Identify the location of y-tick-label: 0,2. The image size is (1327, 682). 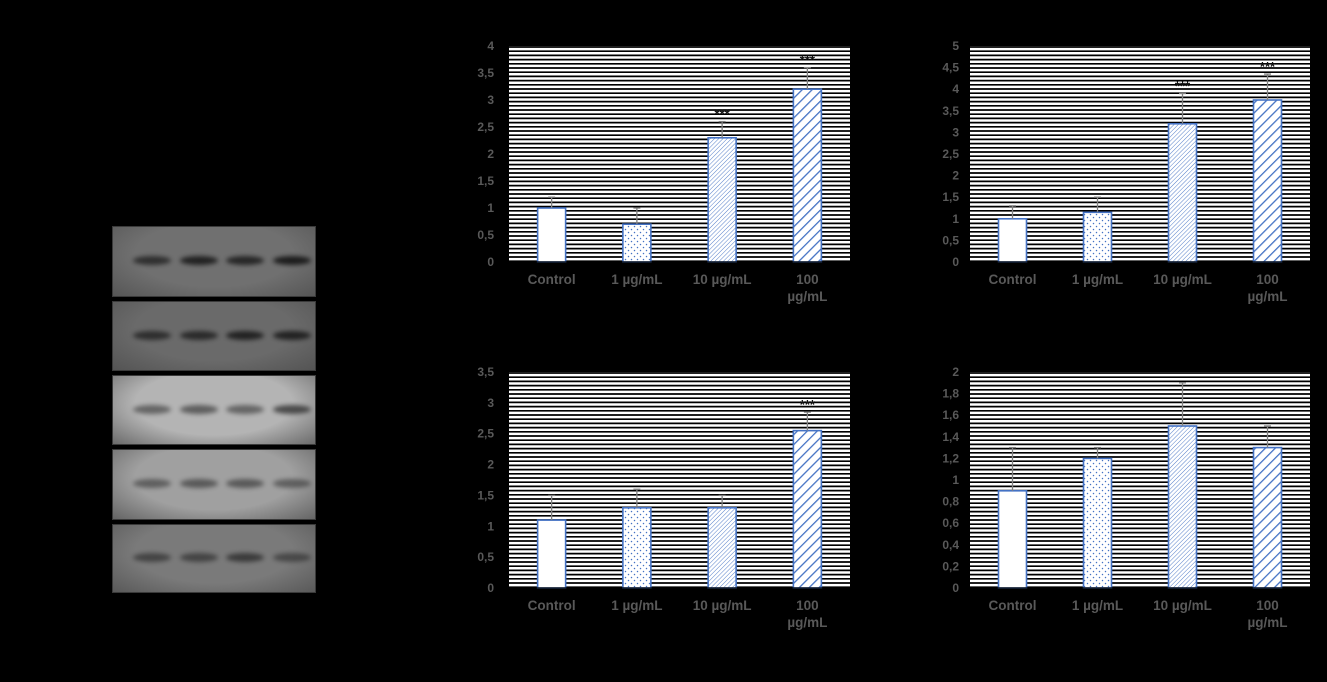
(950, 566).